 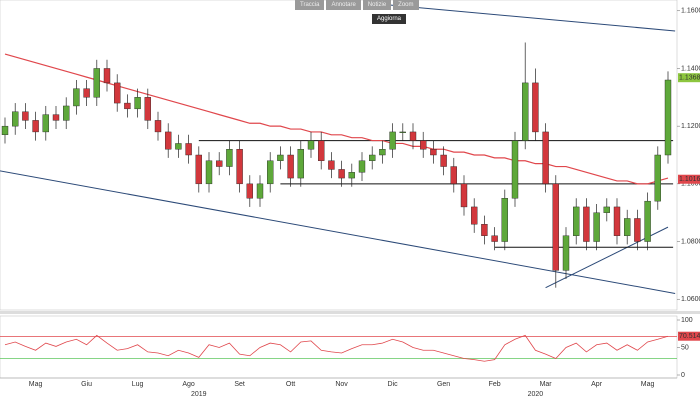 What do you see at coordinates (310, 5) in the screenshot?
I see `toolbar-button: Traccia` at bounding box center [310, 5].